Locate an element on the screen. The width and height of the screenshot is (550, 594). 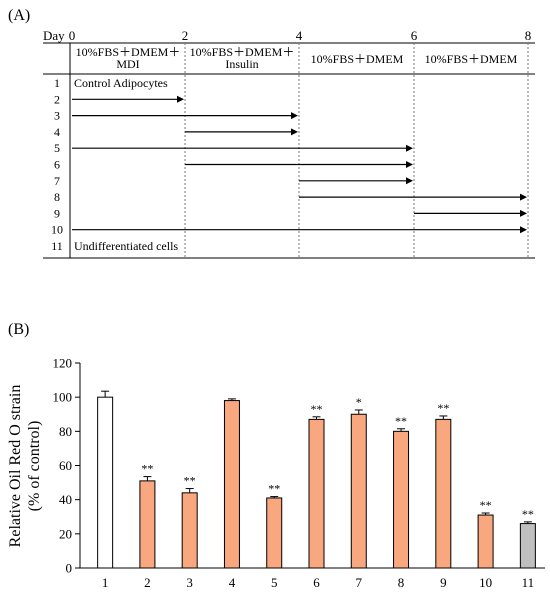
panel-b-label: (B) is located at coordinates (18, 329).